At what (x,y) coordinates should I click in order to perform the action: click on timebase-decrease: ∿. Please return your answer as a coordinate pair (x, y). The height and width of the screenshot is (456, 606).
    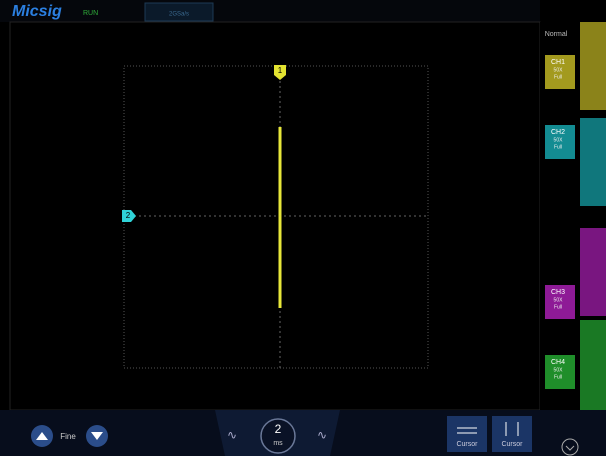
    Looking at the image, I should click on (232, 435).